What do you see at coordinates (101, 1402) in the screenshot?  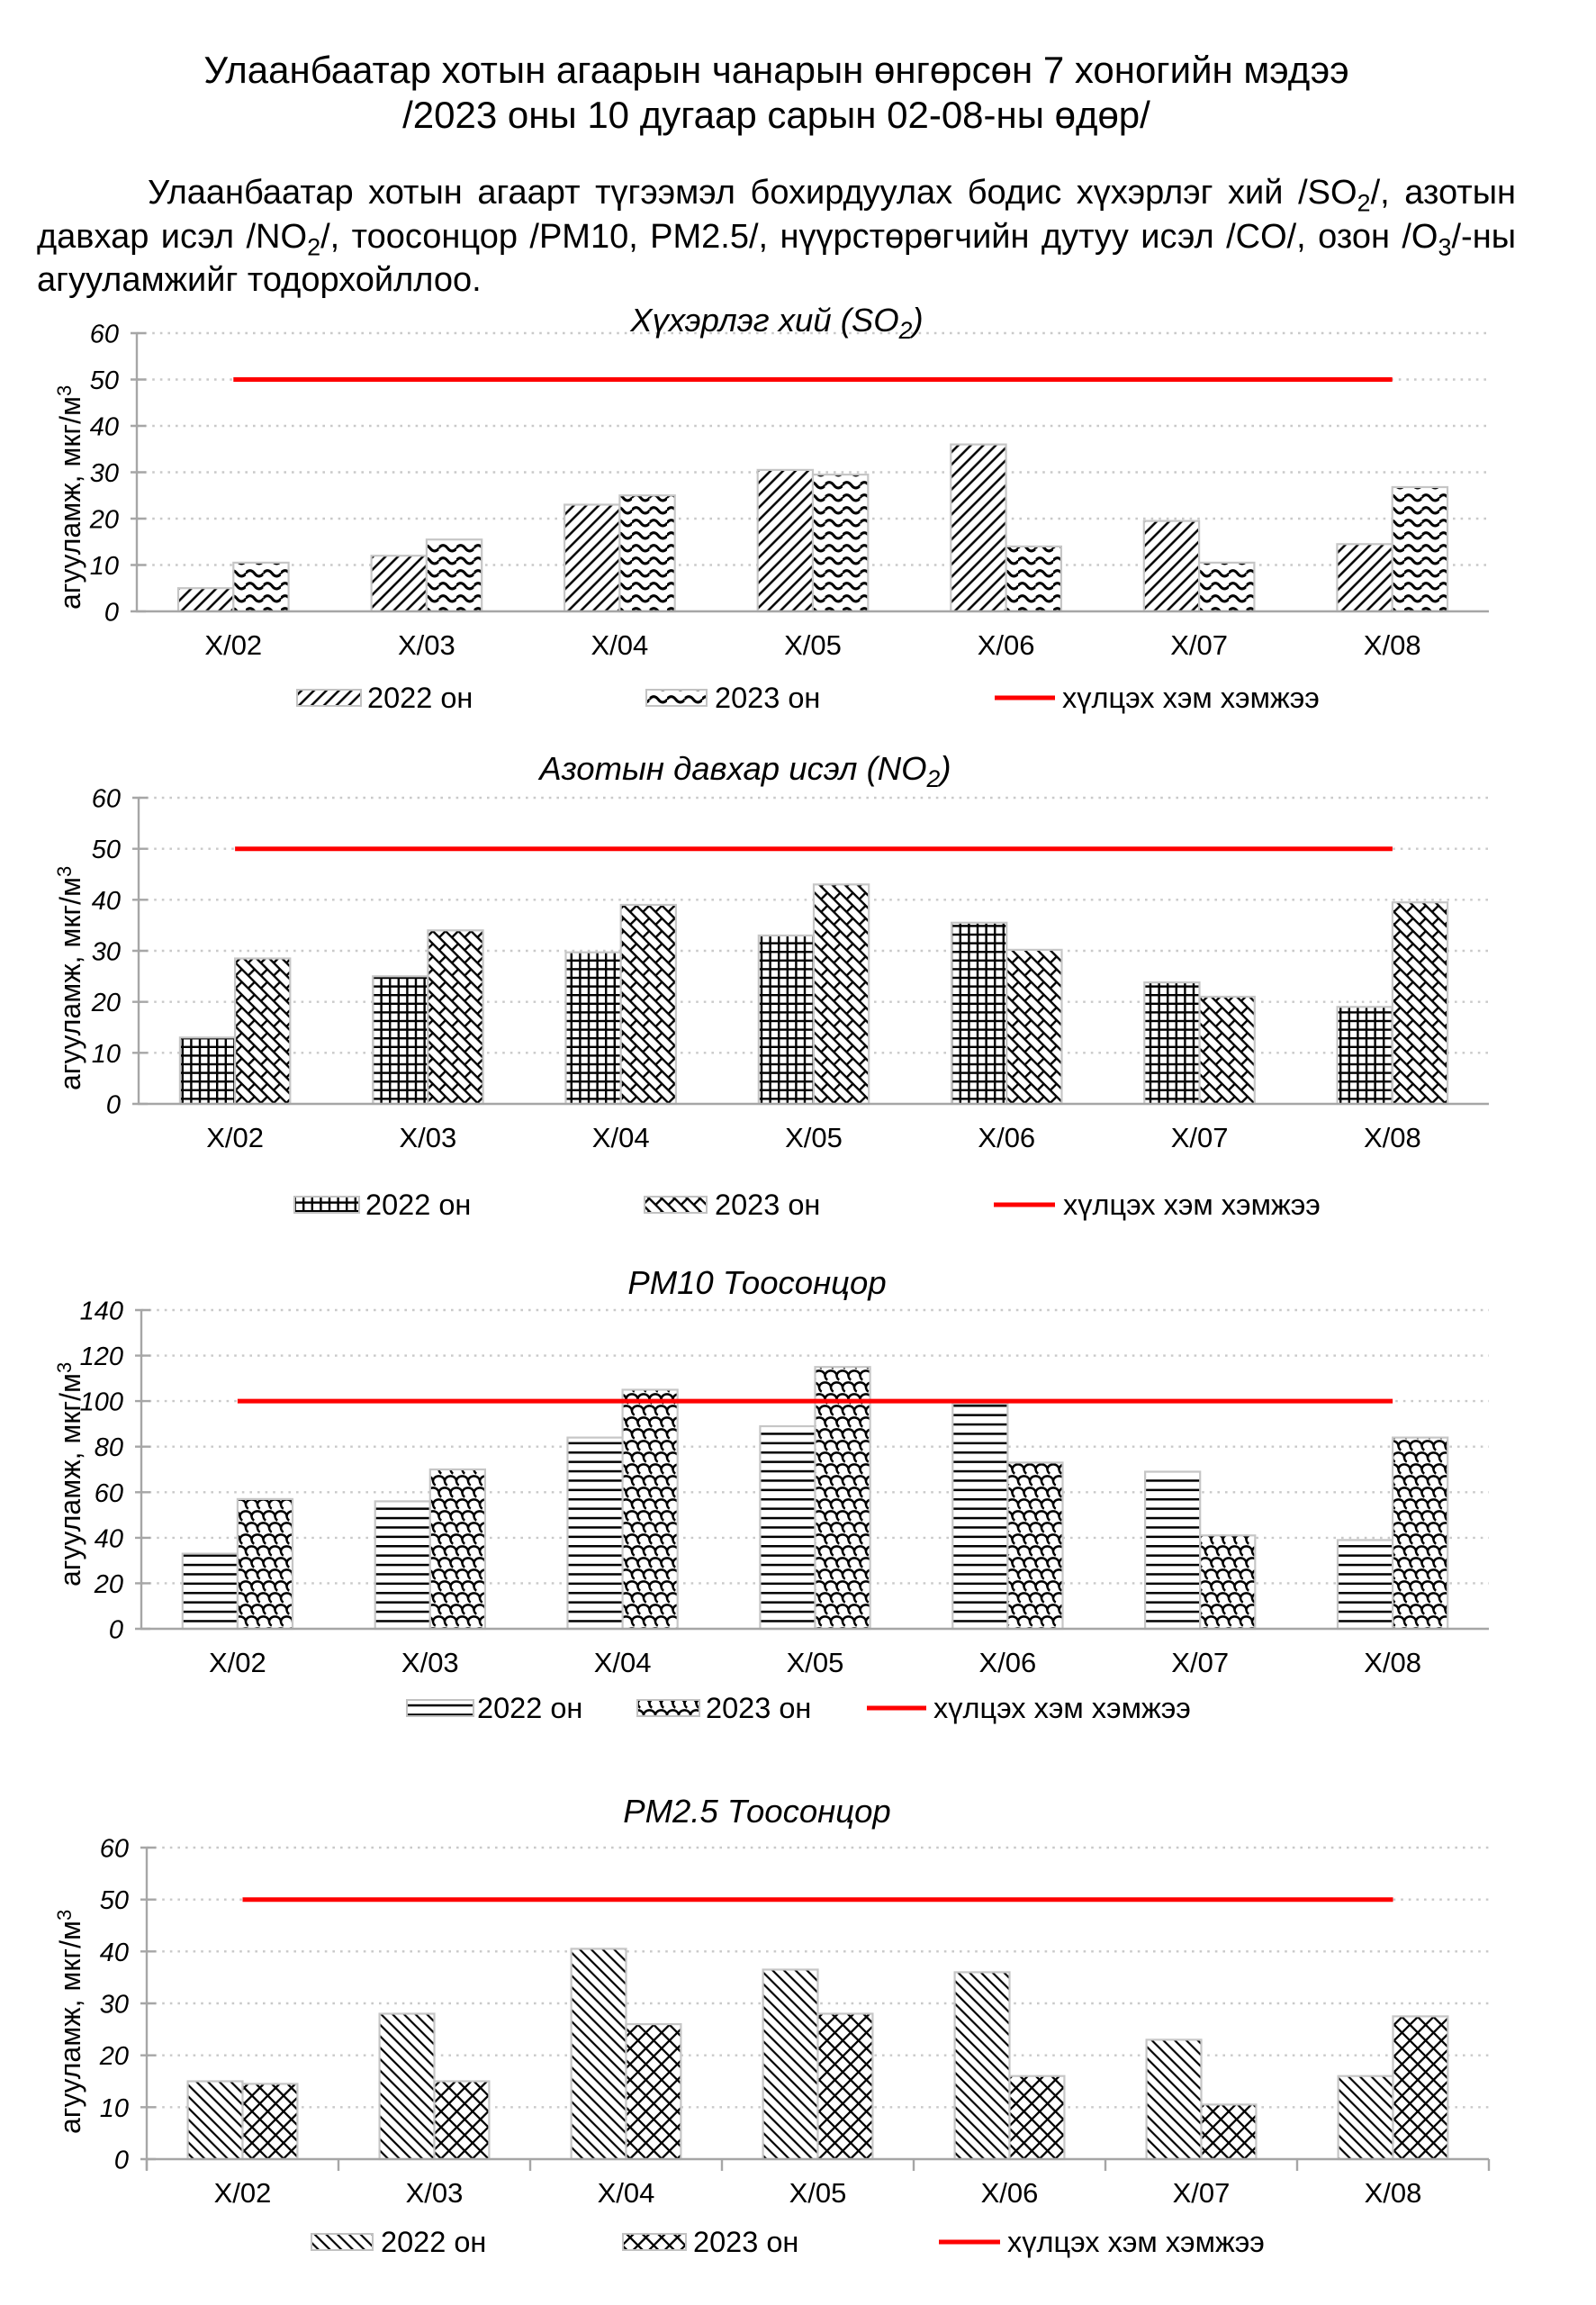 I see `svg-text: 100` at bounding box center [101, 1402].